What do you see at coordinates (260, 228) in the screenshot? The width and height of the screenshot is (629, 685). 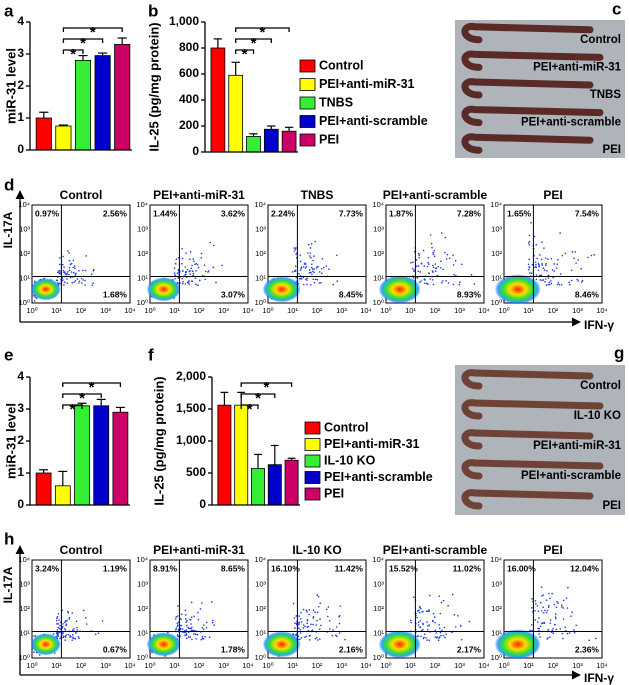 I see `y-tick-label: 10³` at bounding box center [260, 228].